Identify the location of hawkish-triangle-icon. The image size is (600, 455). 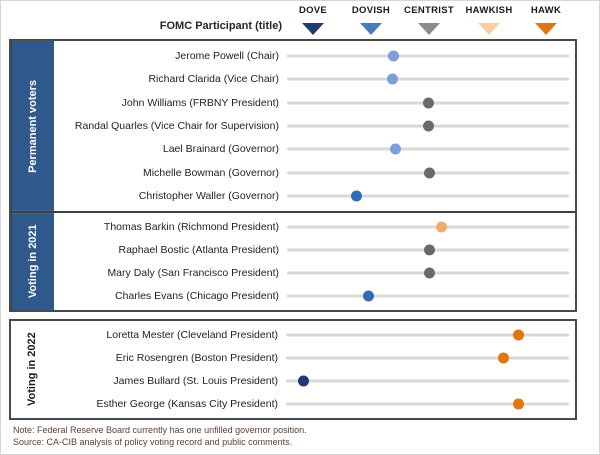
(489, 29).